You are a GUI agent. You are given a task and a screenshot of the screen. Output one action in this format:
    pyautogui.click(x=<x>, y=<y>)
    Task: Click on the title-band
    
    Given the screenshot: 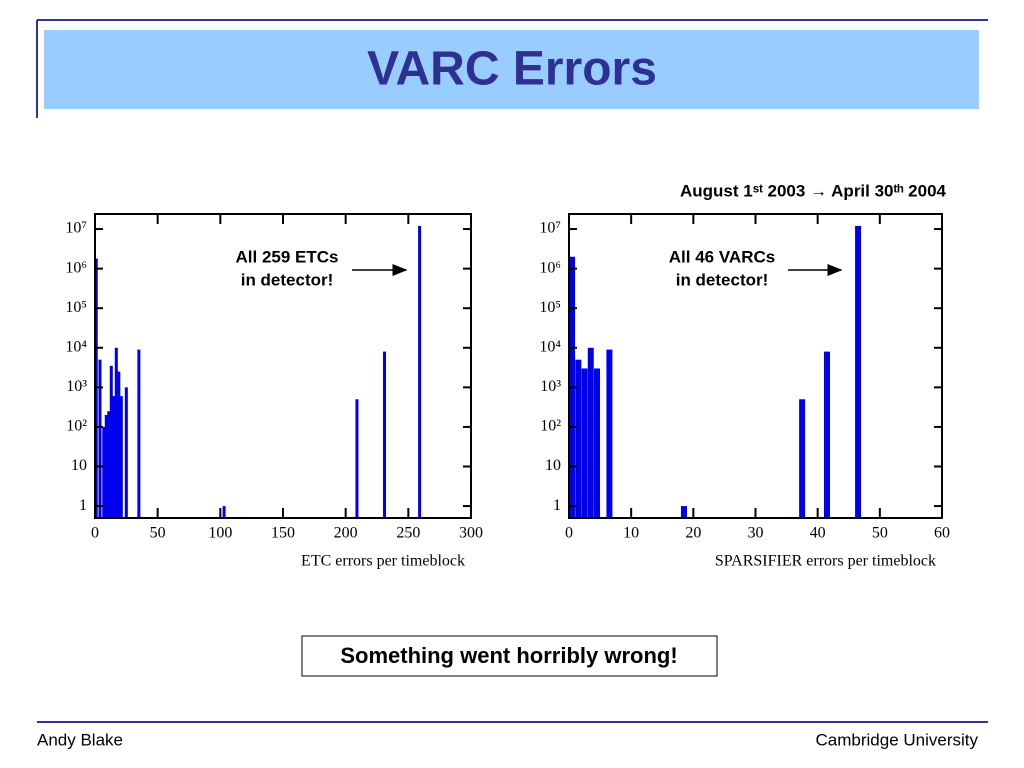 What is the action you would take?
    pyautogui.click(x=511, y=69)
    